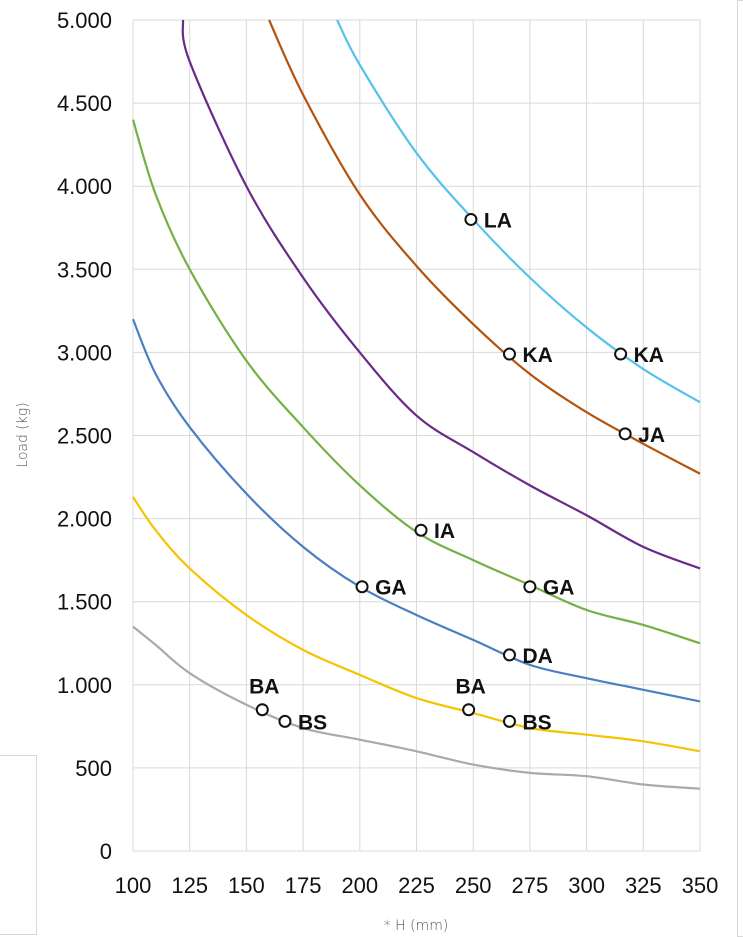 The height and width of the screenshot is (937, 743). What do you see at coordinates (498, 220) in the screenshot?
I see `data-point-label: LA` at bounding box center [498, 220].